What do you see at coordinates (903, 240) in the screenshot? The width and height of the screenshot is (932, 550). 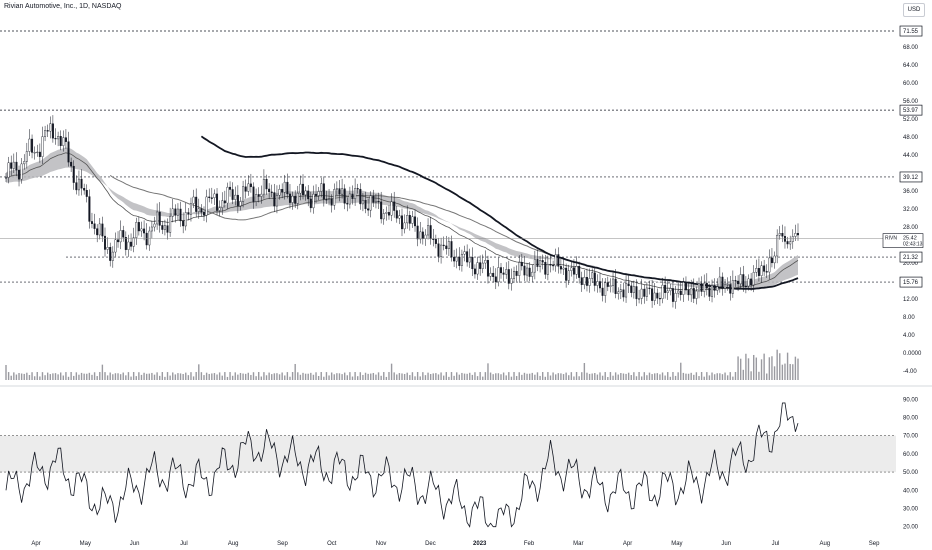 I see `last-price-box` at bounding box center [903, 240].